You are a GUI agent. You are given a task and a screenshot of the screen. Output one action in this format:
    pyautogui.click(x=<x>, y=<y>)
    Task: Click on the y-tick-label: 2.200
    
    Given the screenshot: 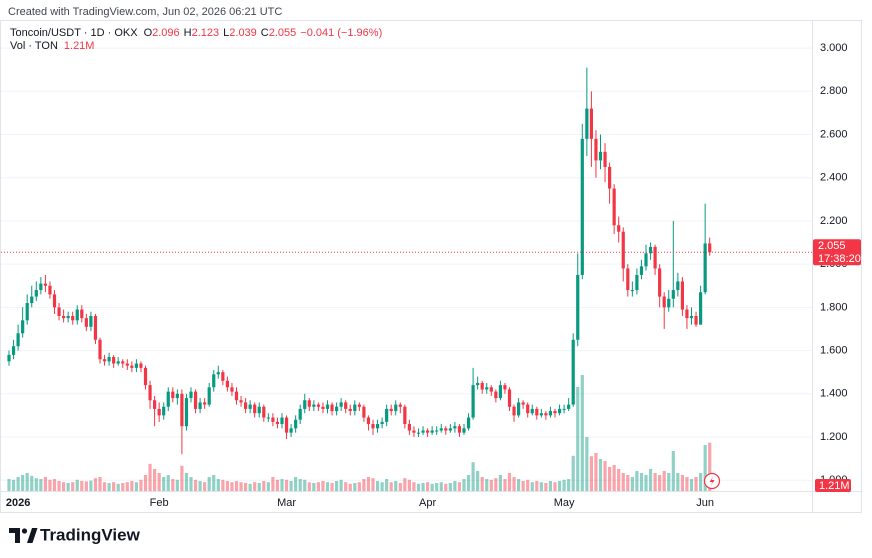 What is the action you would take?
    pyautogui.click(x=834, y=221)
    